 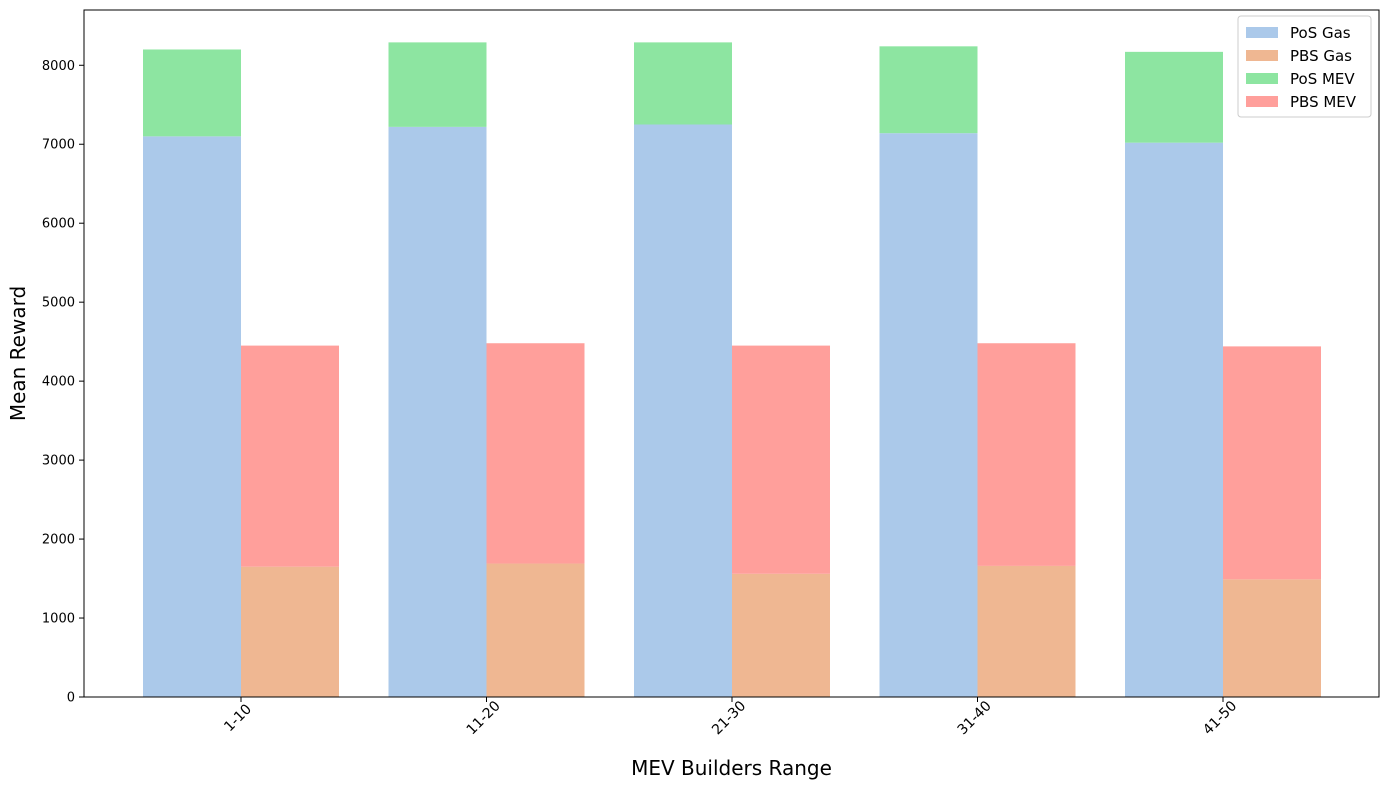 I want to click on legend-label: PoS MEV, so click(x=1322, y=79).